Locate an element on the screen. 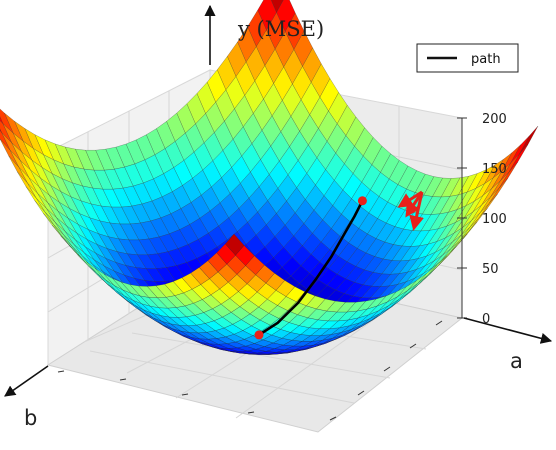 This screenshot has height=450, width=556. z-axis: 0 50 100 150 200 is located at coordinates (482, 219).